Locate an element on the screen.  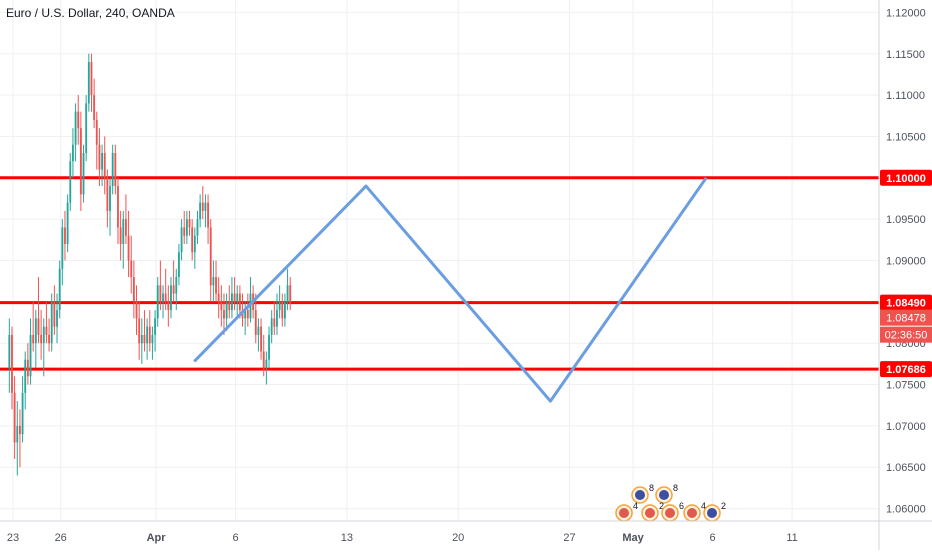
level-price-label: 1.10000 is located at coordinates (906, 179).